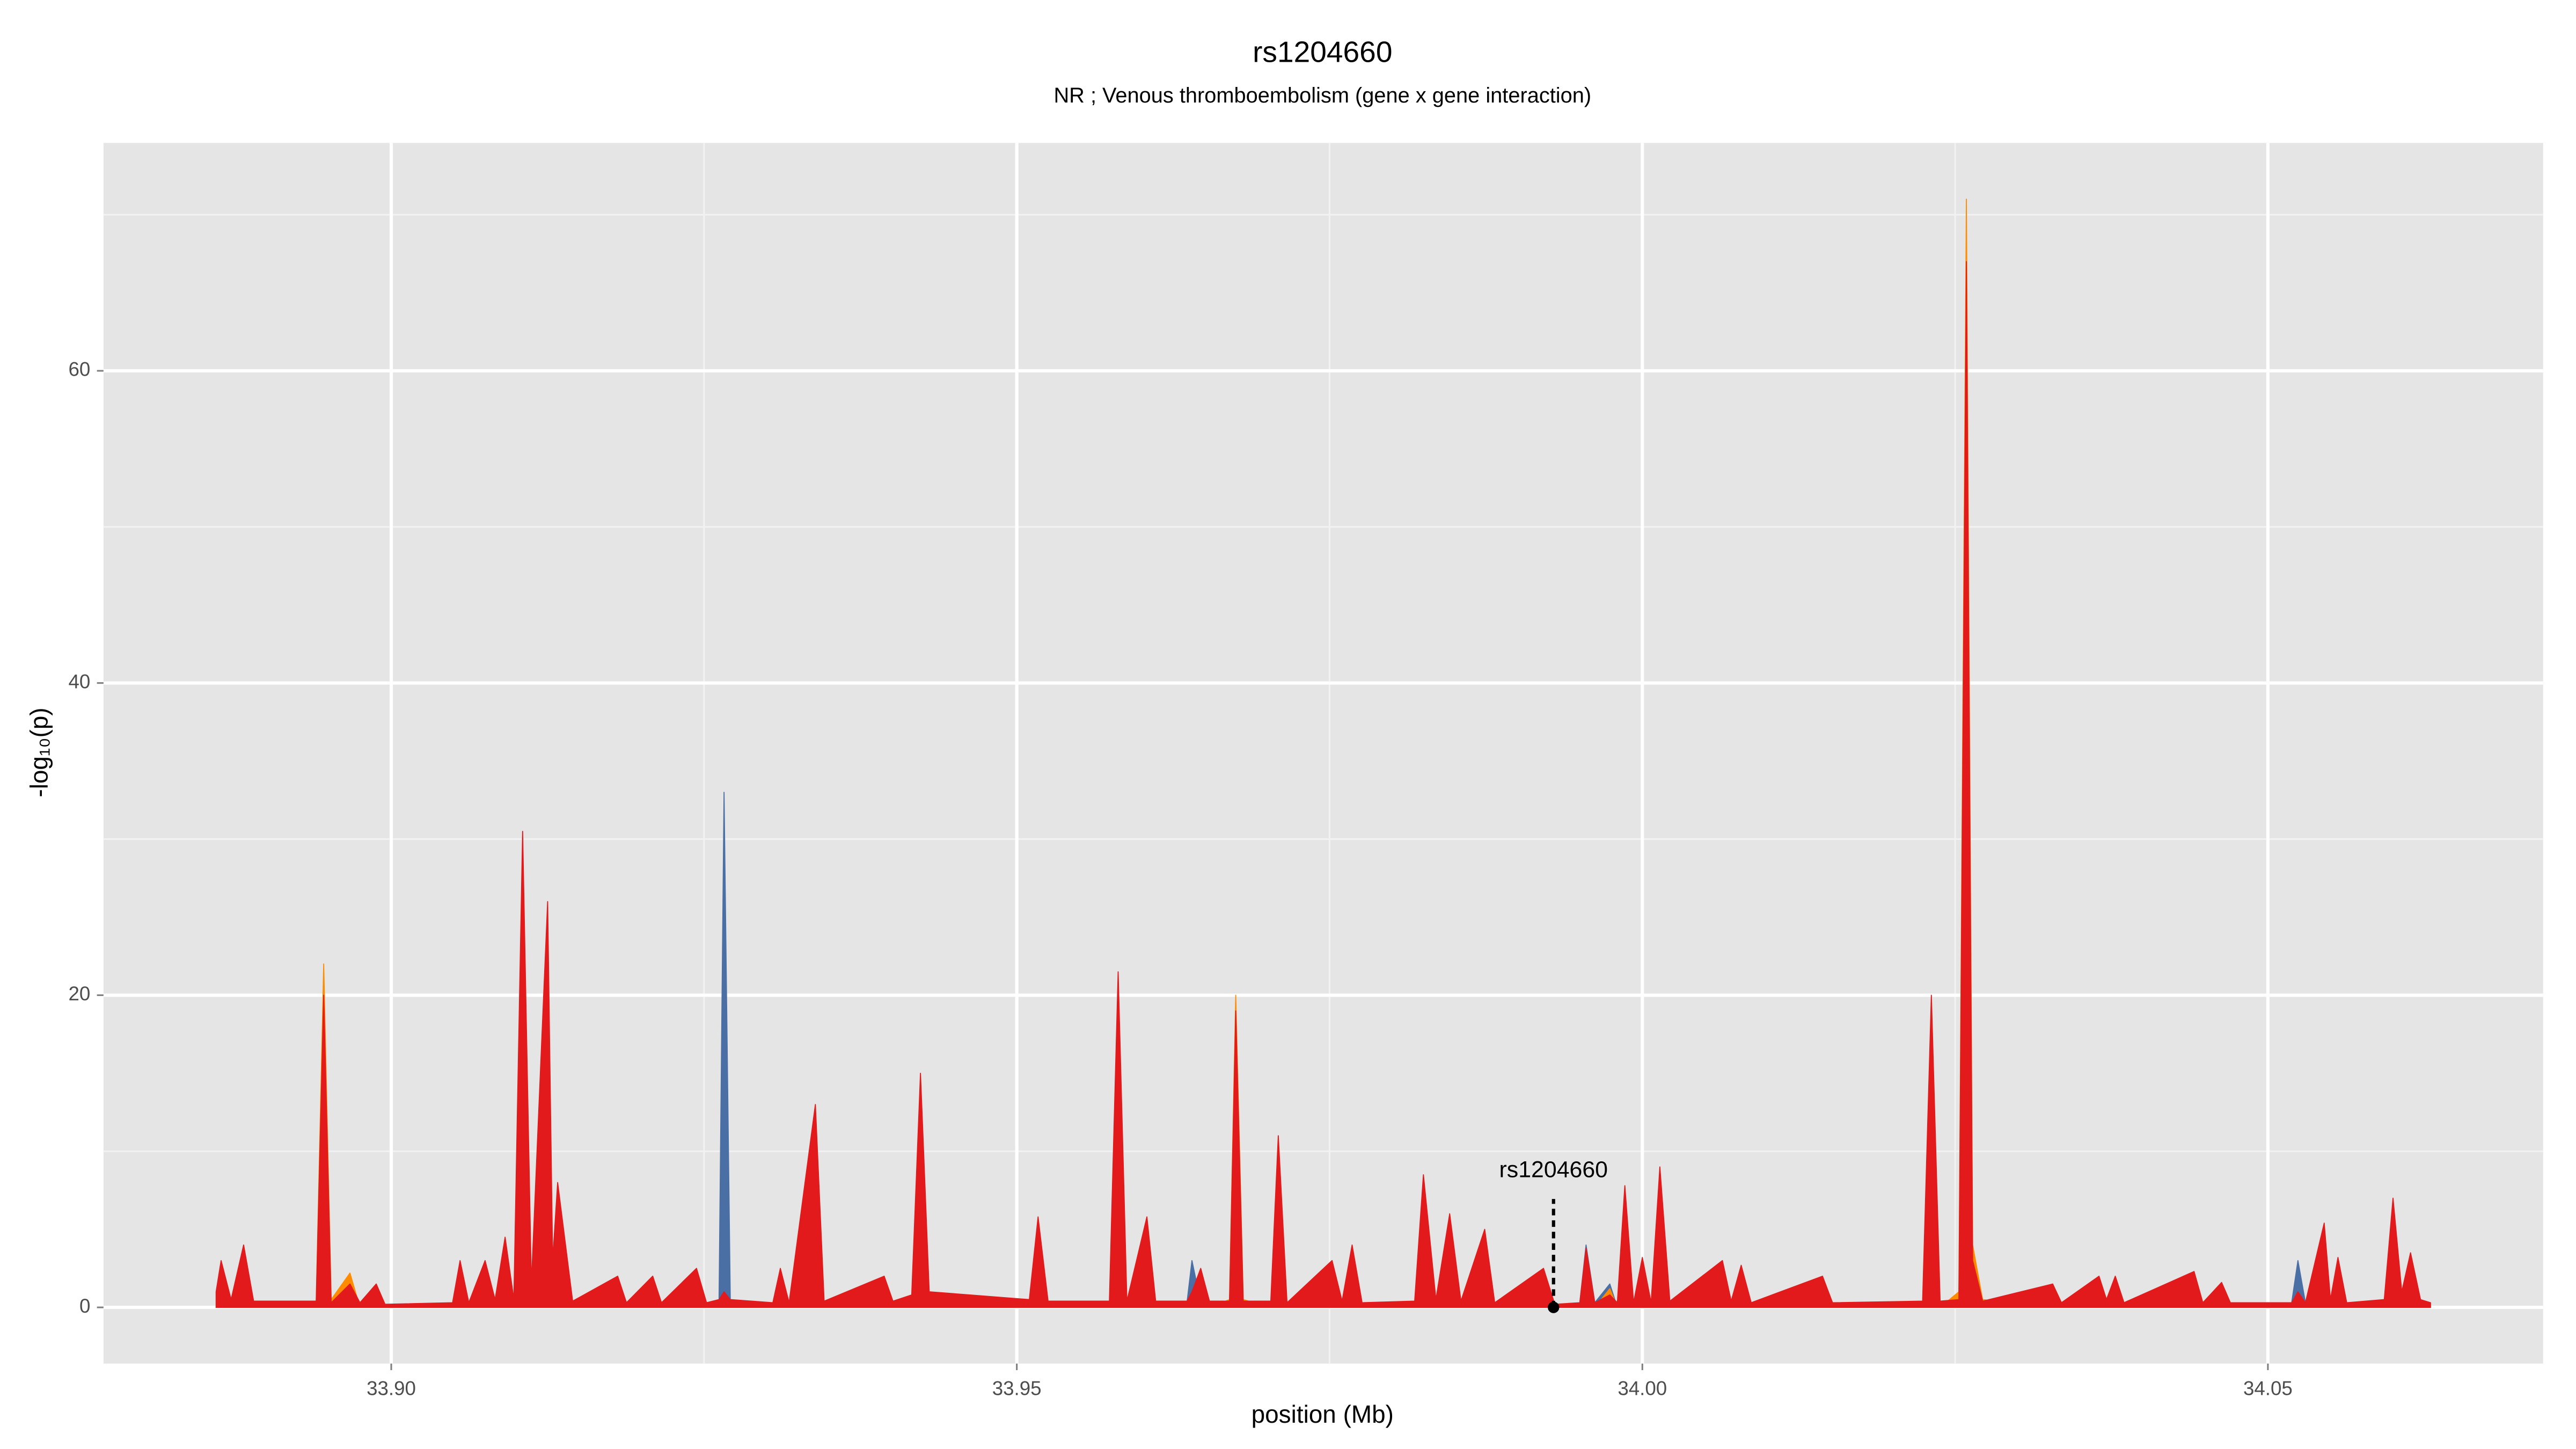  I want to click on y-axis-title: -log₁₀(p), so click(39, 752).